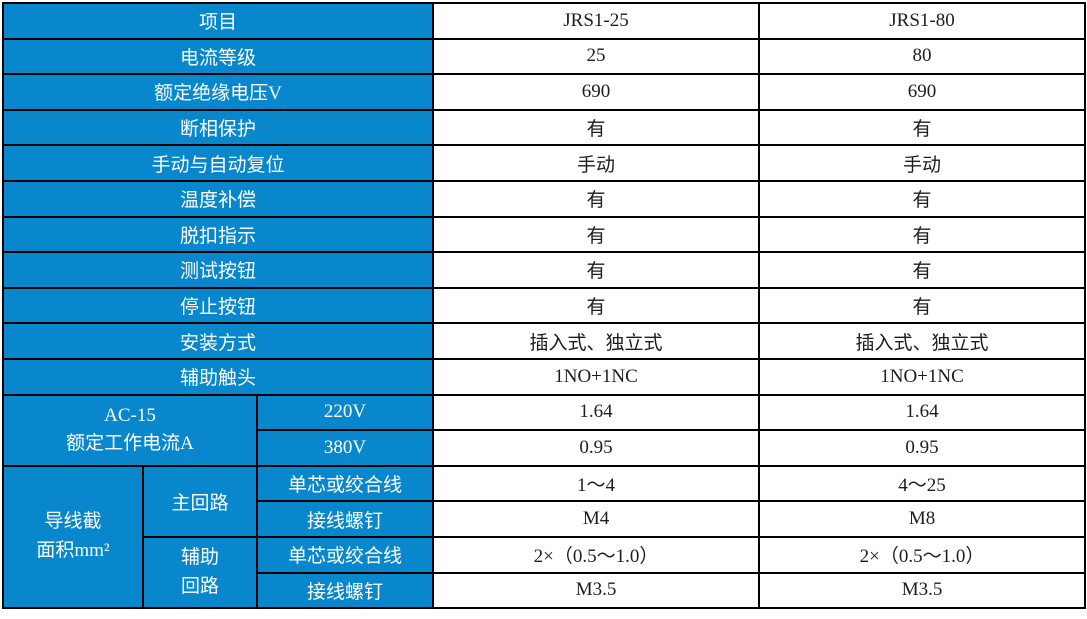  I want to click on header-model-jrs1-80: JRS1-80, so click(922, 21).